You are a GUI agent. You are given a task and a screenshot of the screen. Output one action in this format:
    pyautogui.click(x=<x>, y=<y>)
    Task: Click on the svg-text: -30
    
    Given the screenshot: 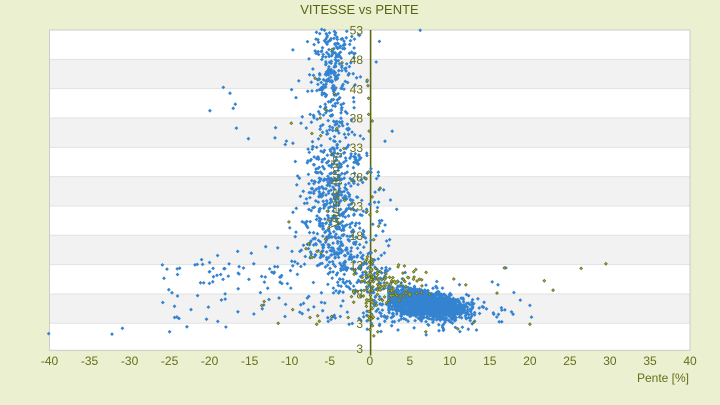 What is the action you would take?
    pyautogui.click(x=130, y=361)
    